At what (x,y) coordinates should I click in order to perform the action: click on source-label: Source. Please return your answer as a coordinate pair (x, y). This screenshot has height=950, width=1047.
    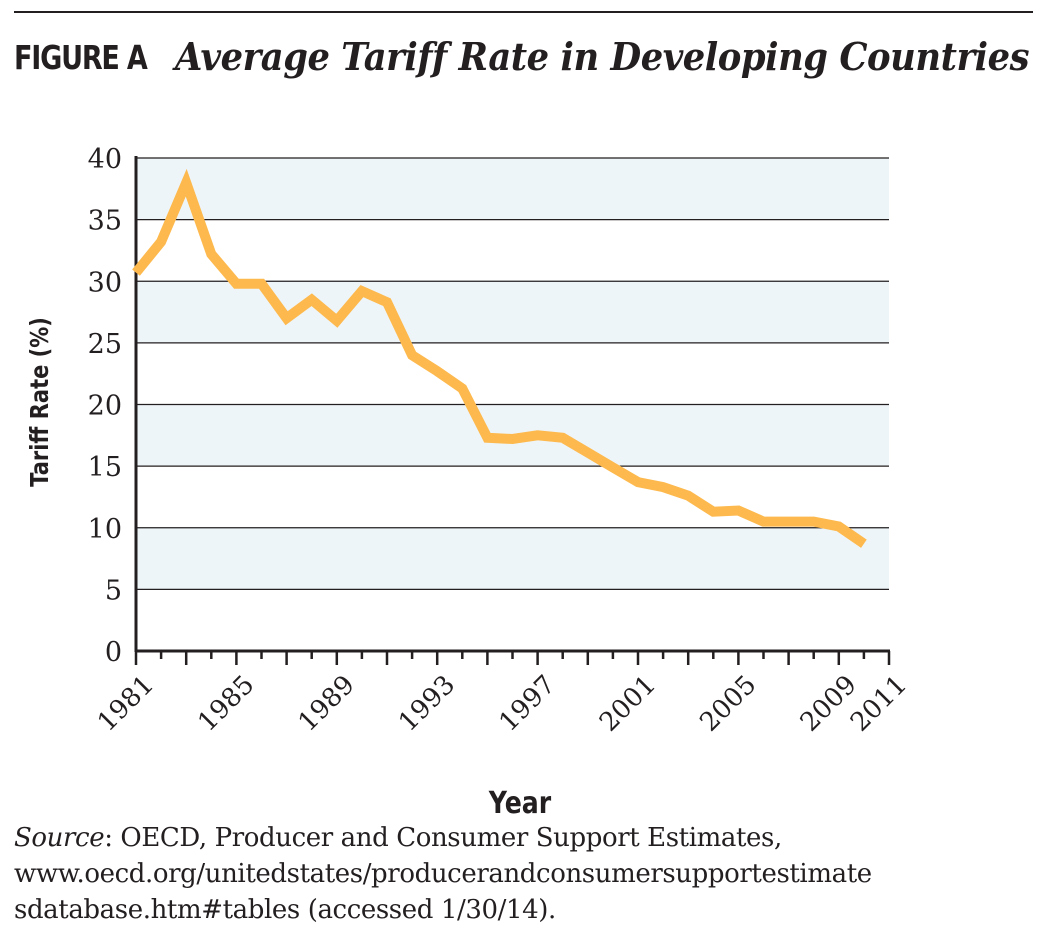
    Looking at the image, I should click on (59, 838).